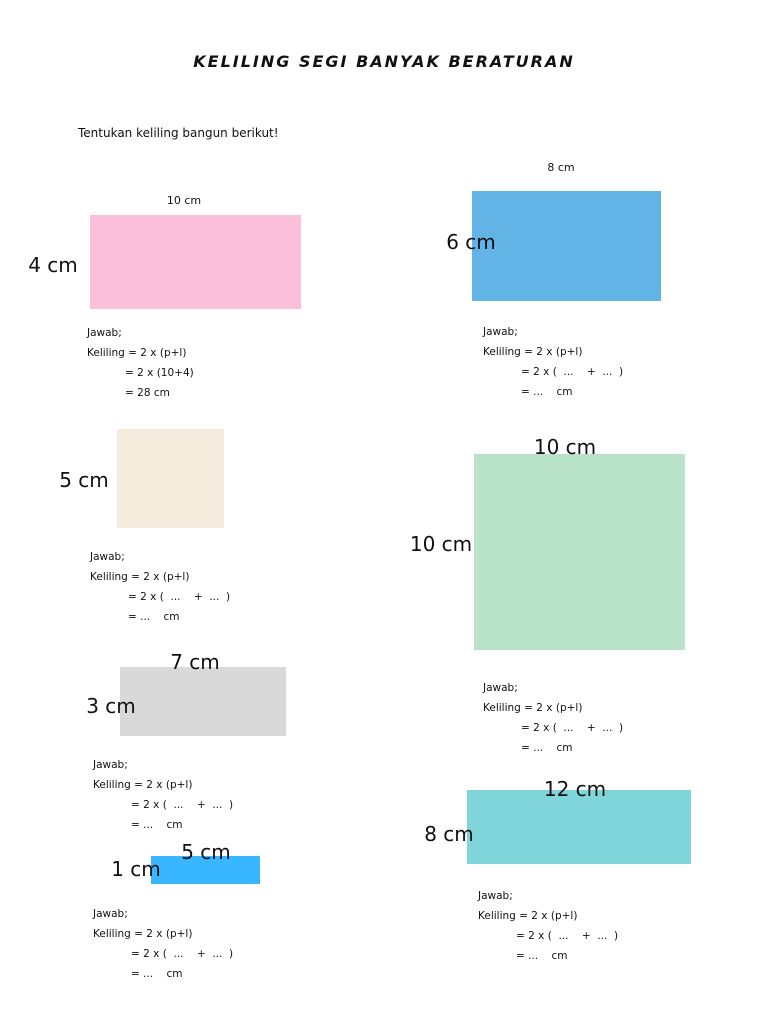 The width and height of the screenshot is (768, 1024). Describe the element at coordinates (147, 393) in the screenshot. I see `answer-line: = 28 cm` at that location.